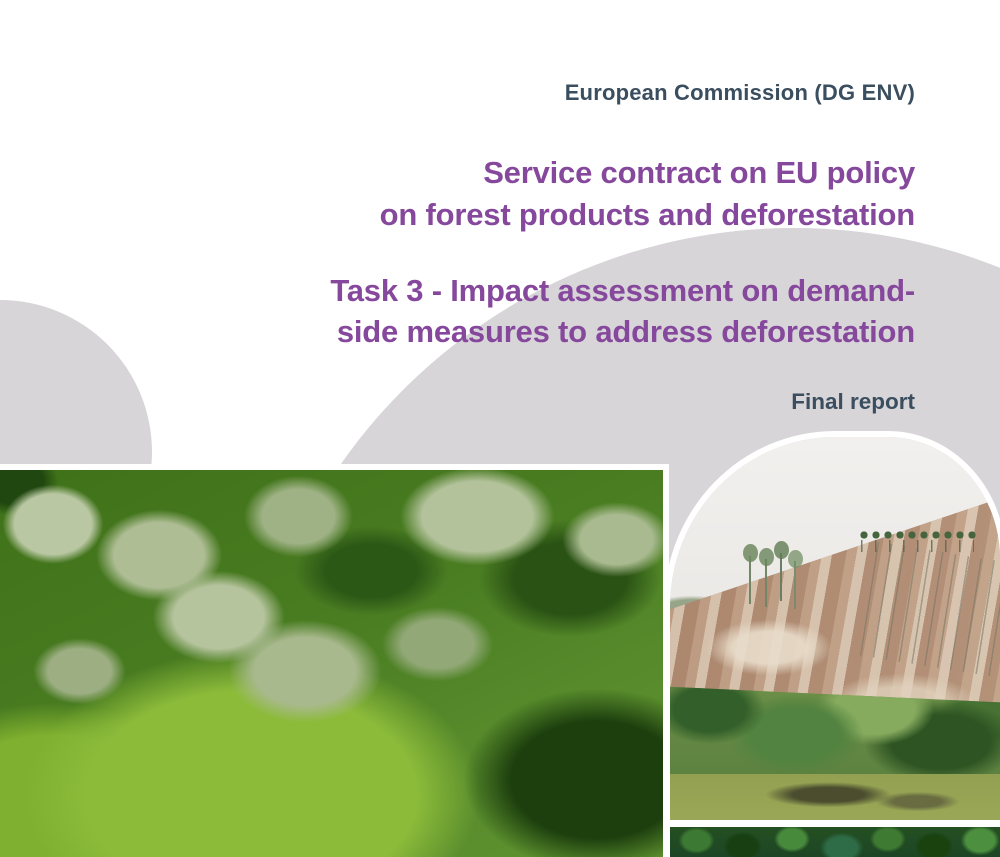 The image size is (1000, 857). Describe the element at coordinates (750, 553) in the screenshot. I see `standing-tree-crowns` at that location.